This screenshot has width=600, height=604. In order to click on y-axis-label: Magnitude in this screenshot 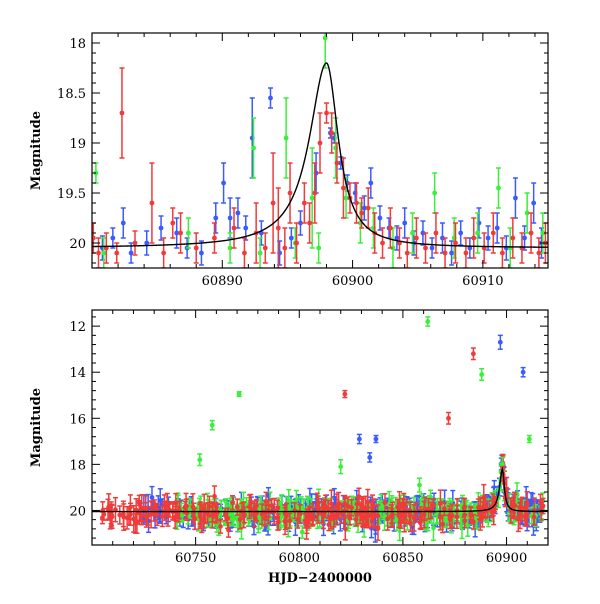, I will do `click(36, 427)`.